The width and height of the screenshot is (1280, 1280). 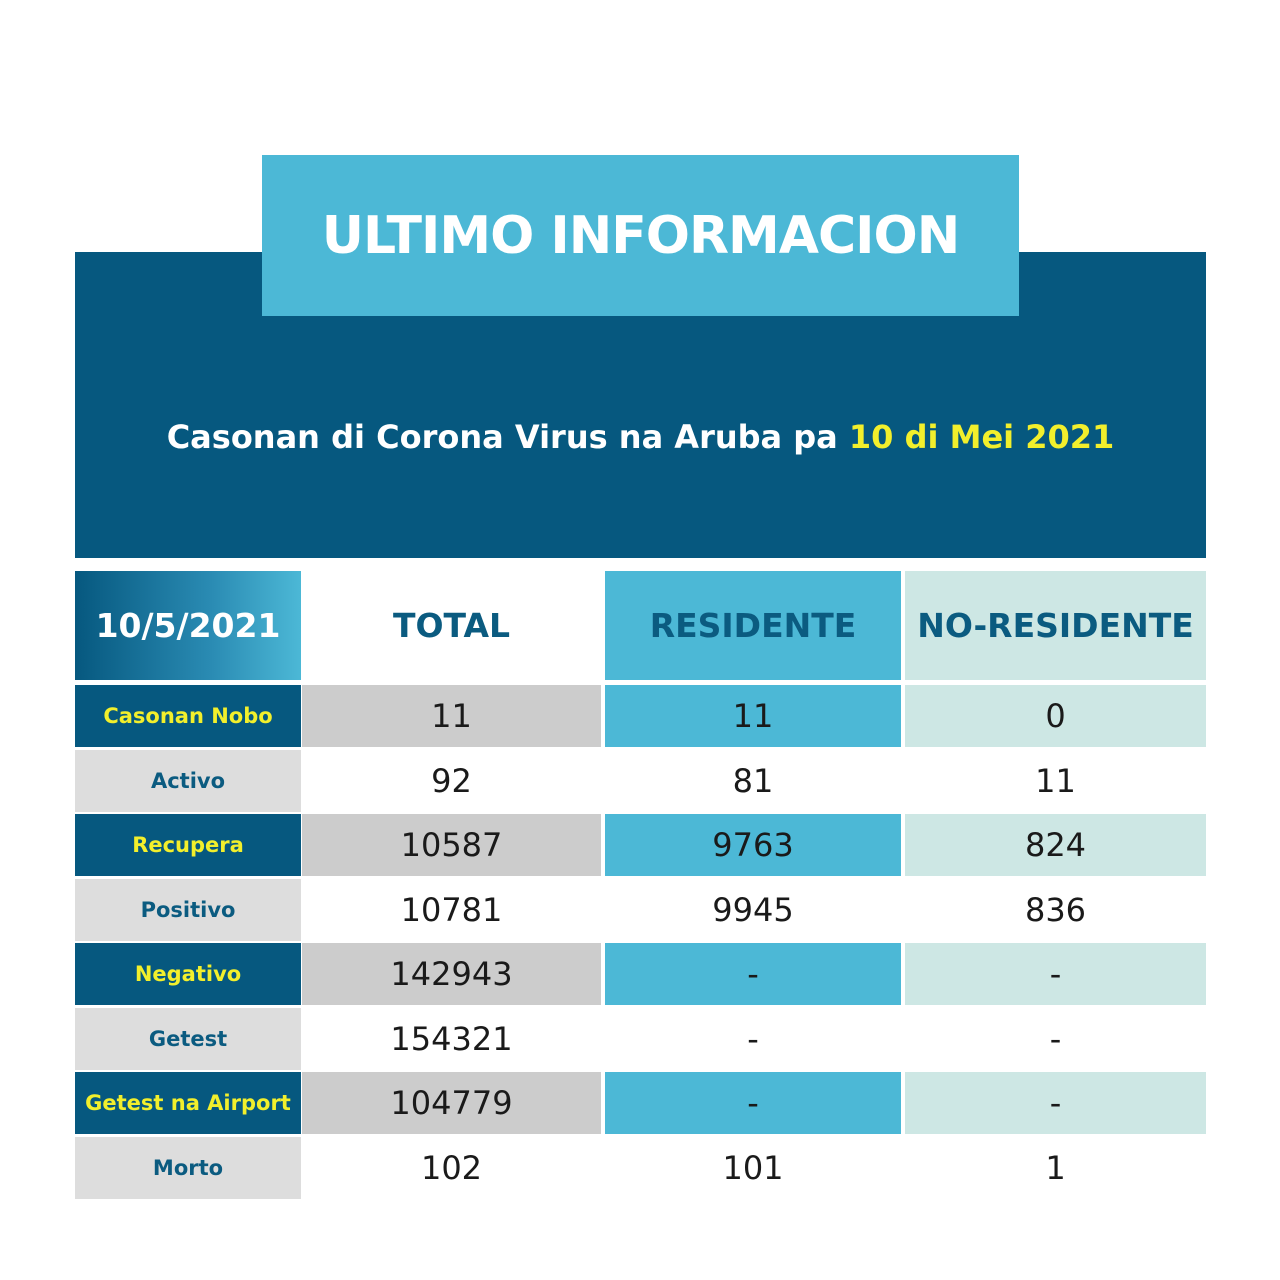 I want to click on cell-total: 10781, so click(x=451, y=909).